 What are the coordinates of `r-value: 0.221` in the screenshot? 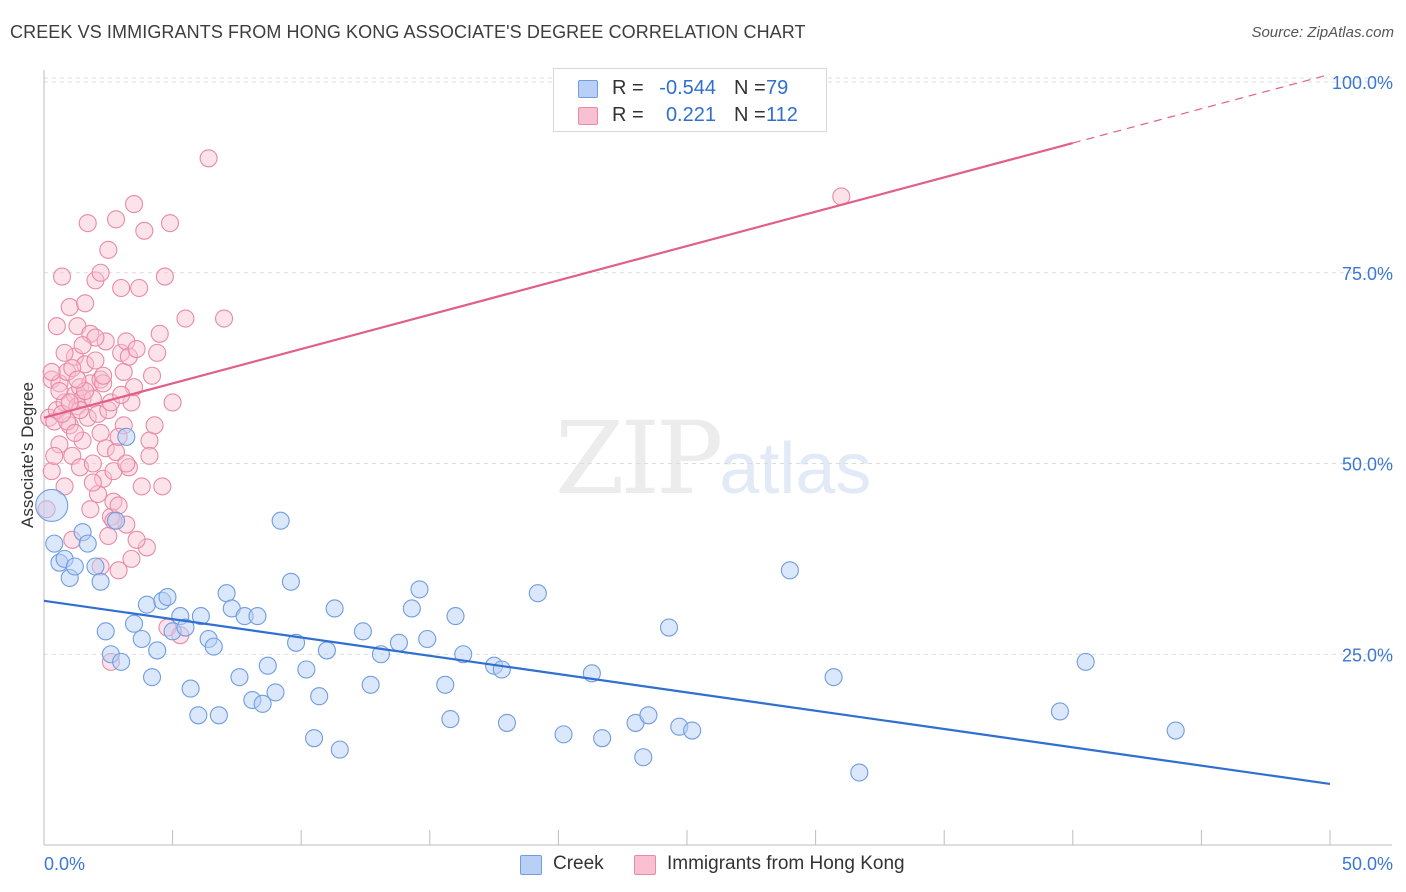 It's located at (690, 115).